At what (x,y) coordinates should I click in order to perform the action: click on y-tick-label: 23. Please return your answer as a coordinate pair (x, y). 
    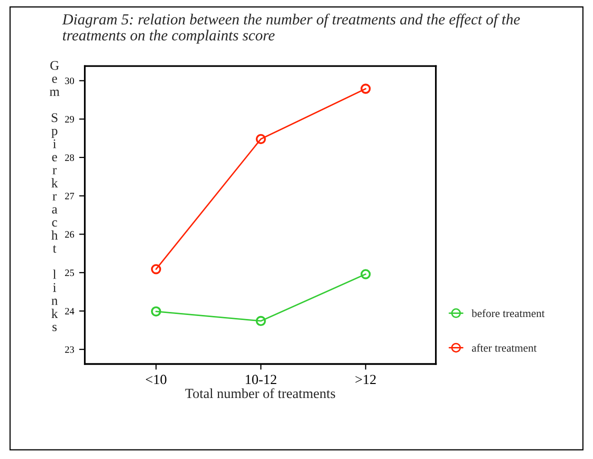
    Looking at the image, I should click on (69, 349).